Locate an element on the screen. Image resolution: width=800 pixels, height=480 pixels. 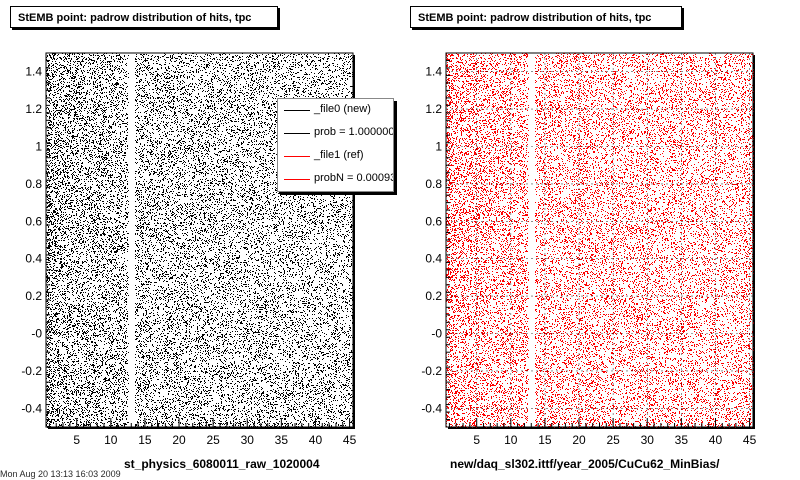
legend-entry-prob: prob = 1.000000 is located at coordinates (336, 133).